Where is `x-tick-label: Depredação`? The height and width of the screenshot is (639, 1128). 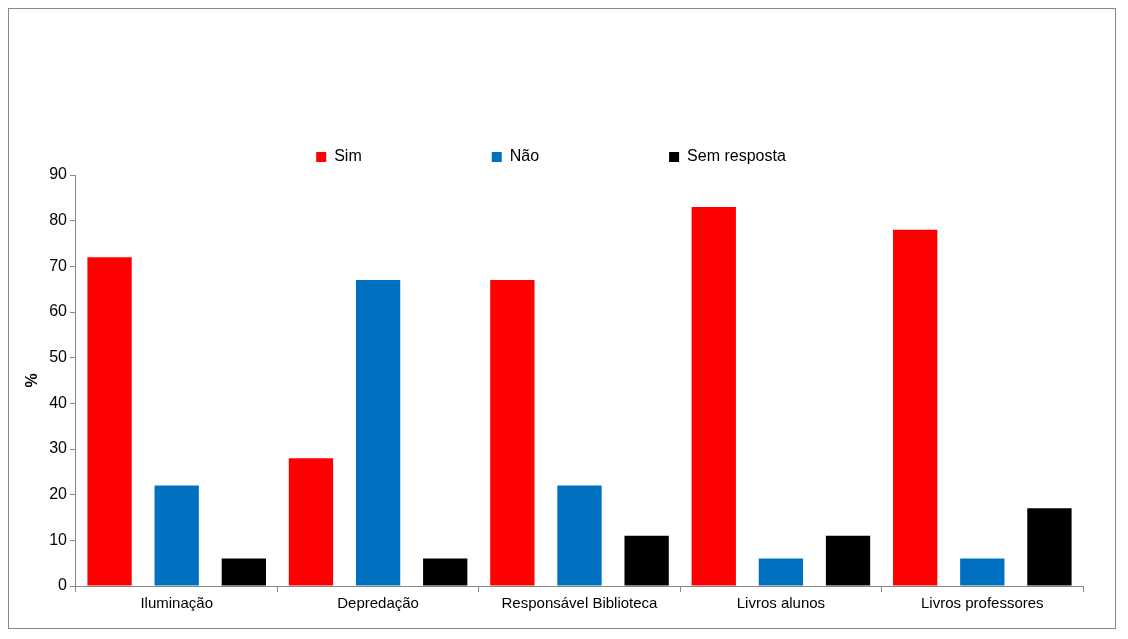
x-tick-label: Depredação is located at coordinates (378, 603).